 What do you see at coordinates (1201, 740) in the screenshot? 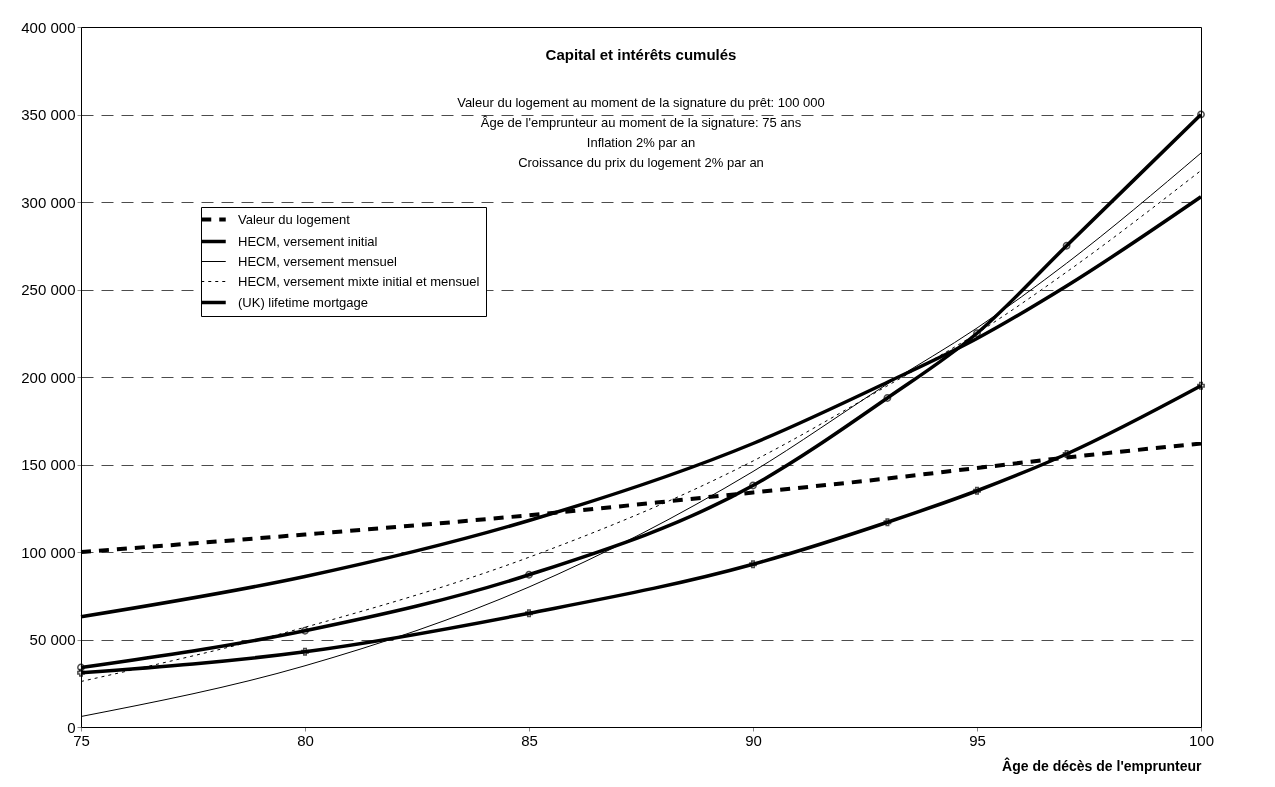
I see `x-tick-label: 100` at bounding box center [1201, 740].